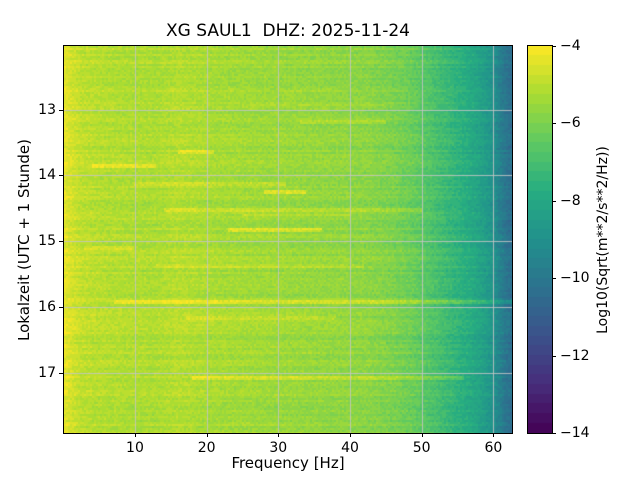 This screenshot has width=640, height=480. What do you see at coordinates (570, 200) in the screenshot?
I see `colorbar-tick-label: −8` at bounding box center [570, 200].